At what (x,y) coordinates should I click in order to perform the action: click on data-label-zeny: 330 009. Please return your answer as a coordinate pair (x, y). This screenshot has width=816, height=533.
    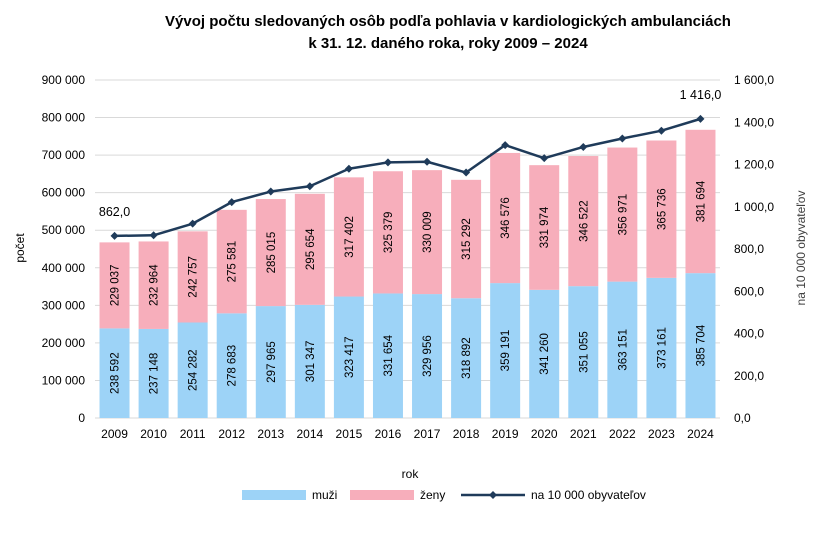
    Looking at the image, I should click on (428, 232).